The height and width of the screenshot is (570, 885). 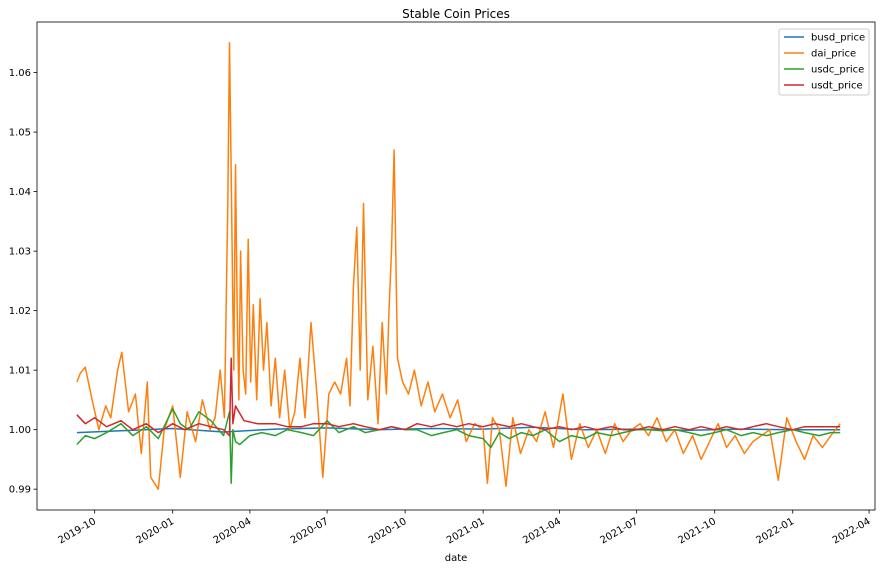 I want to click on legend-label-usdc_price: usdc_price, so click(x=837, y=70).